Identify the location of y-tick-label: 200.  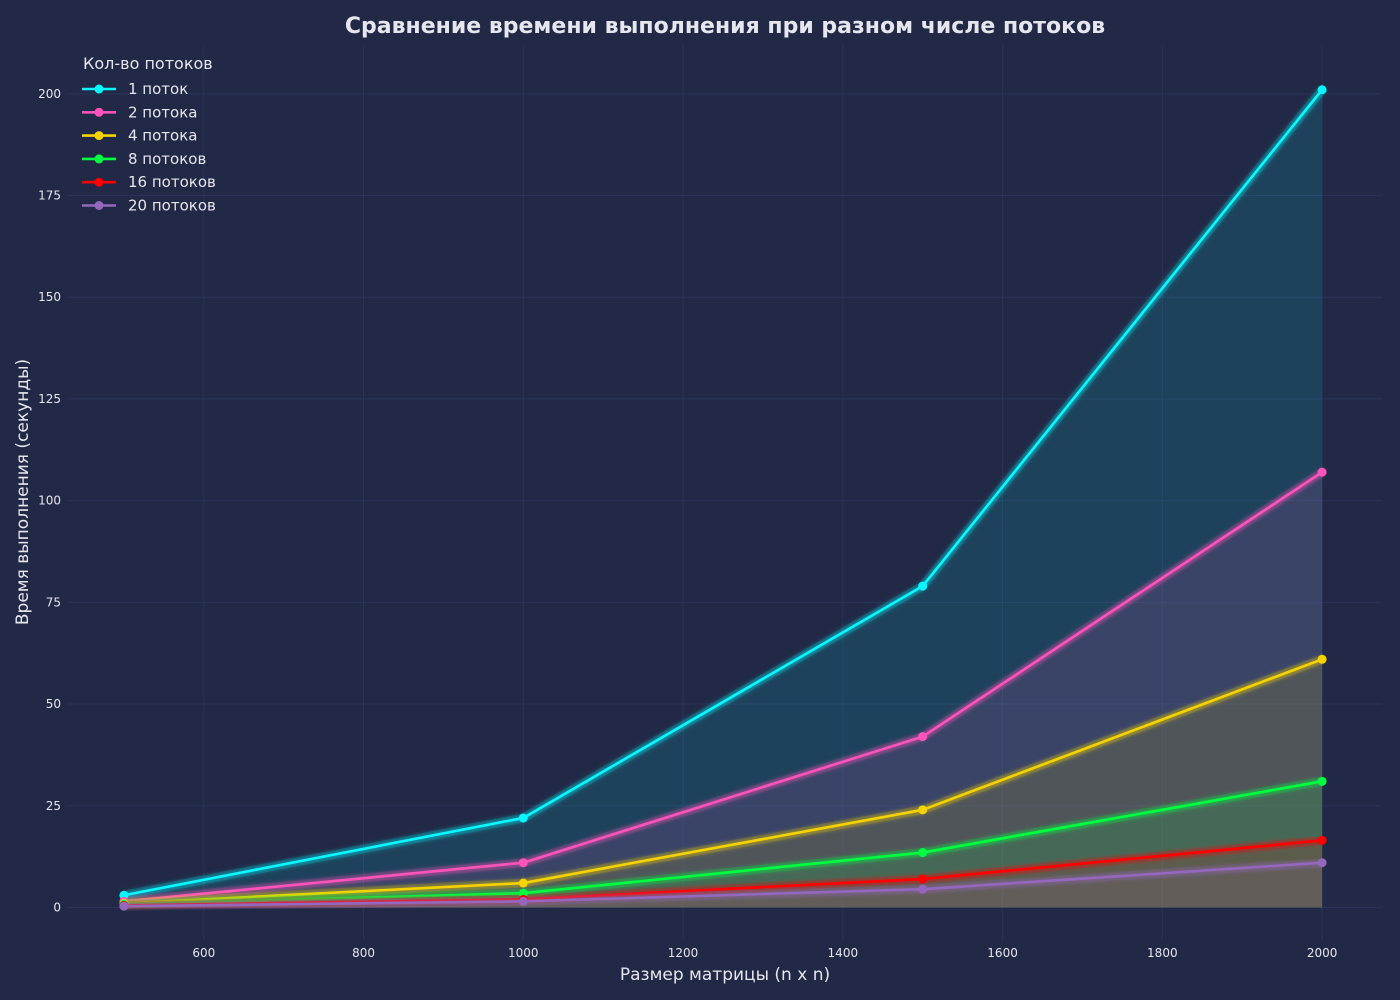
(49, 94).